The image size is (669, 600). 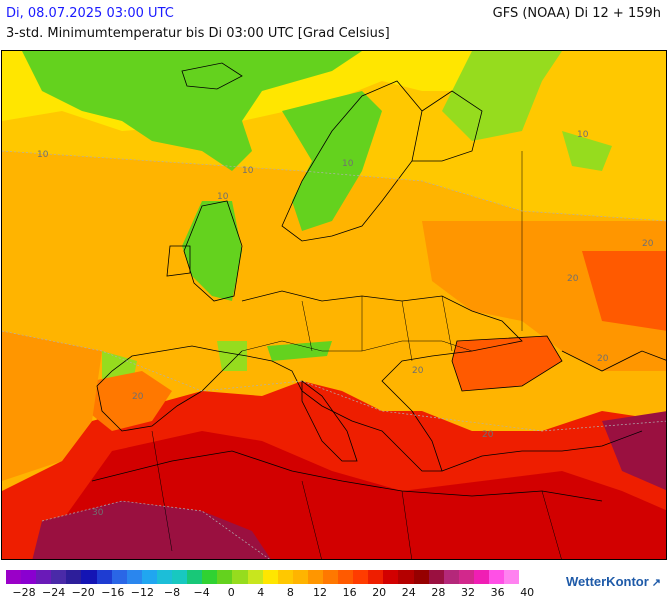 What do you see at coordinates (447, 126) in the screenshot?
I see `finland-outline` at bounding box center [447, 126].